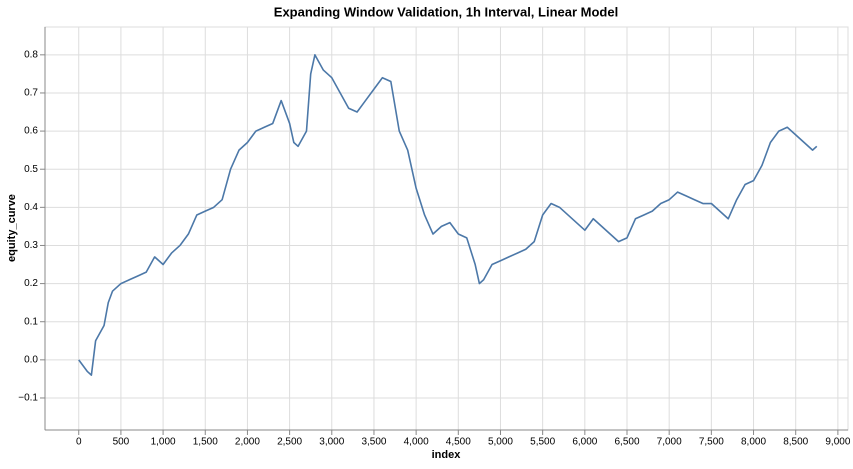 The width and height of the screenshot is (853, 469). Describe the element at coordinates (28, 398) in the screenshot. I see `y-tick-label: −0.1` at that location.